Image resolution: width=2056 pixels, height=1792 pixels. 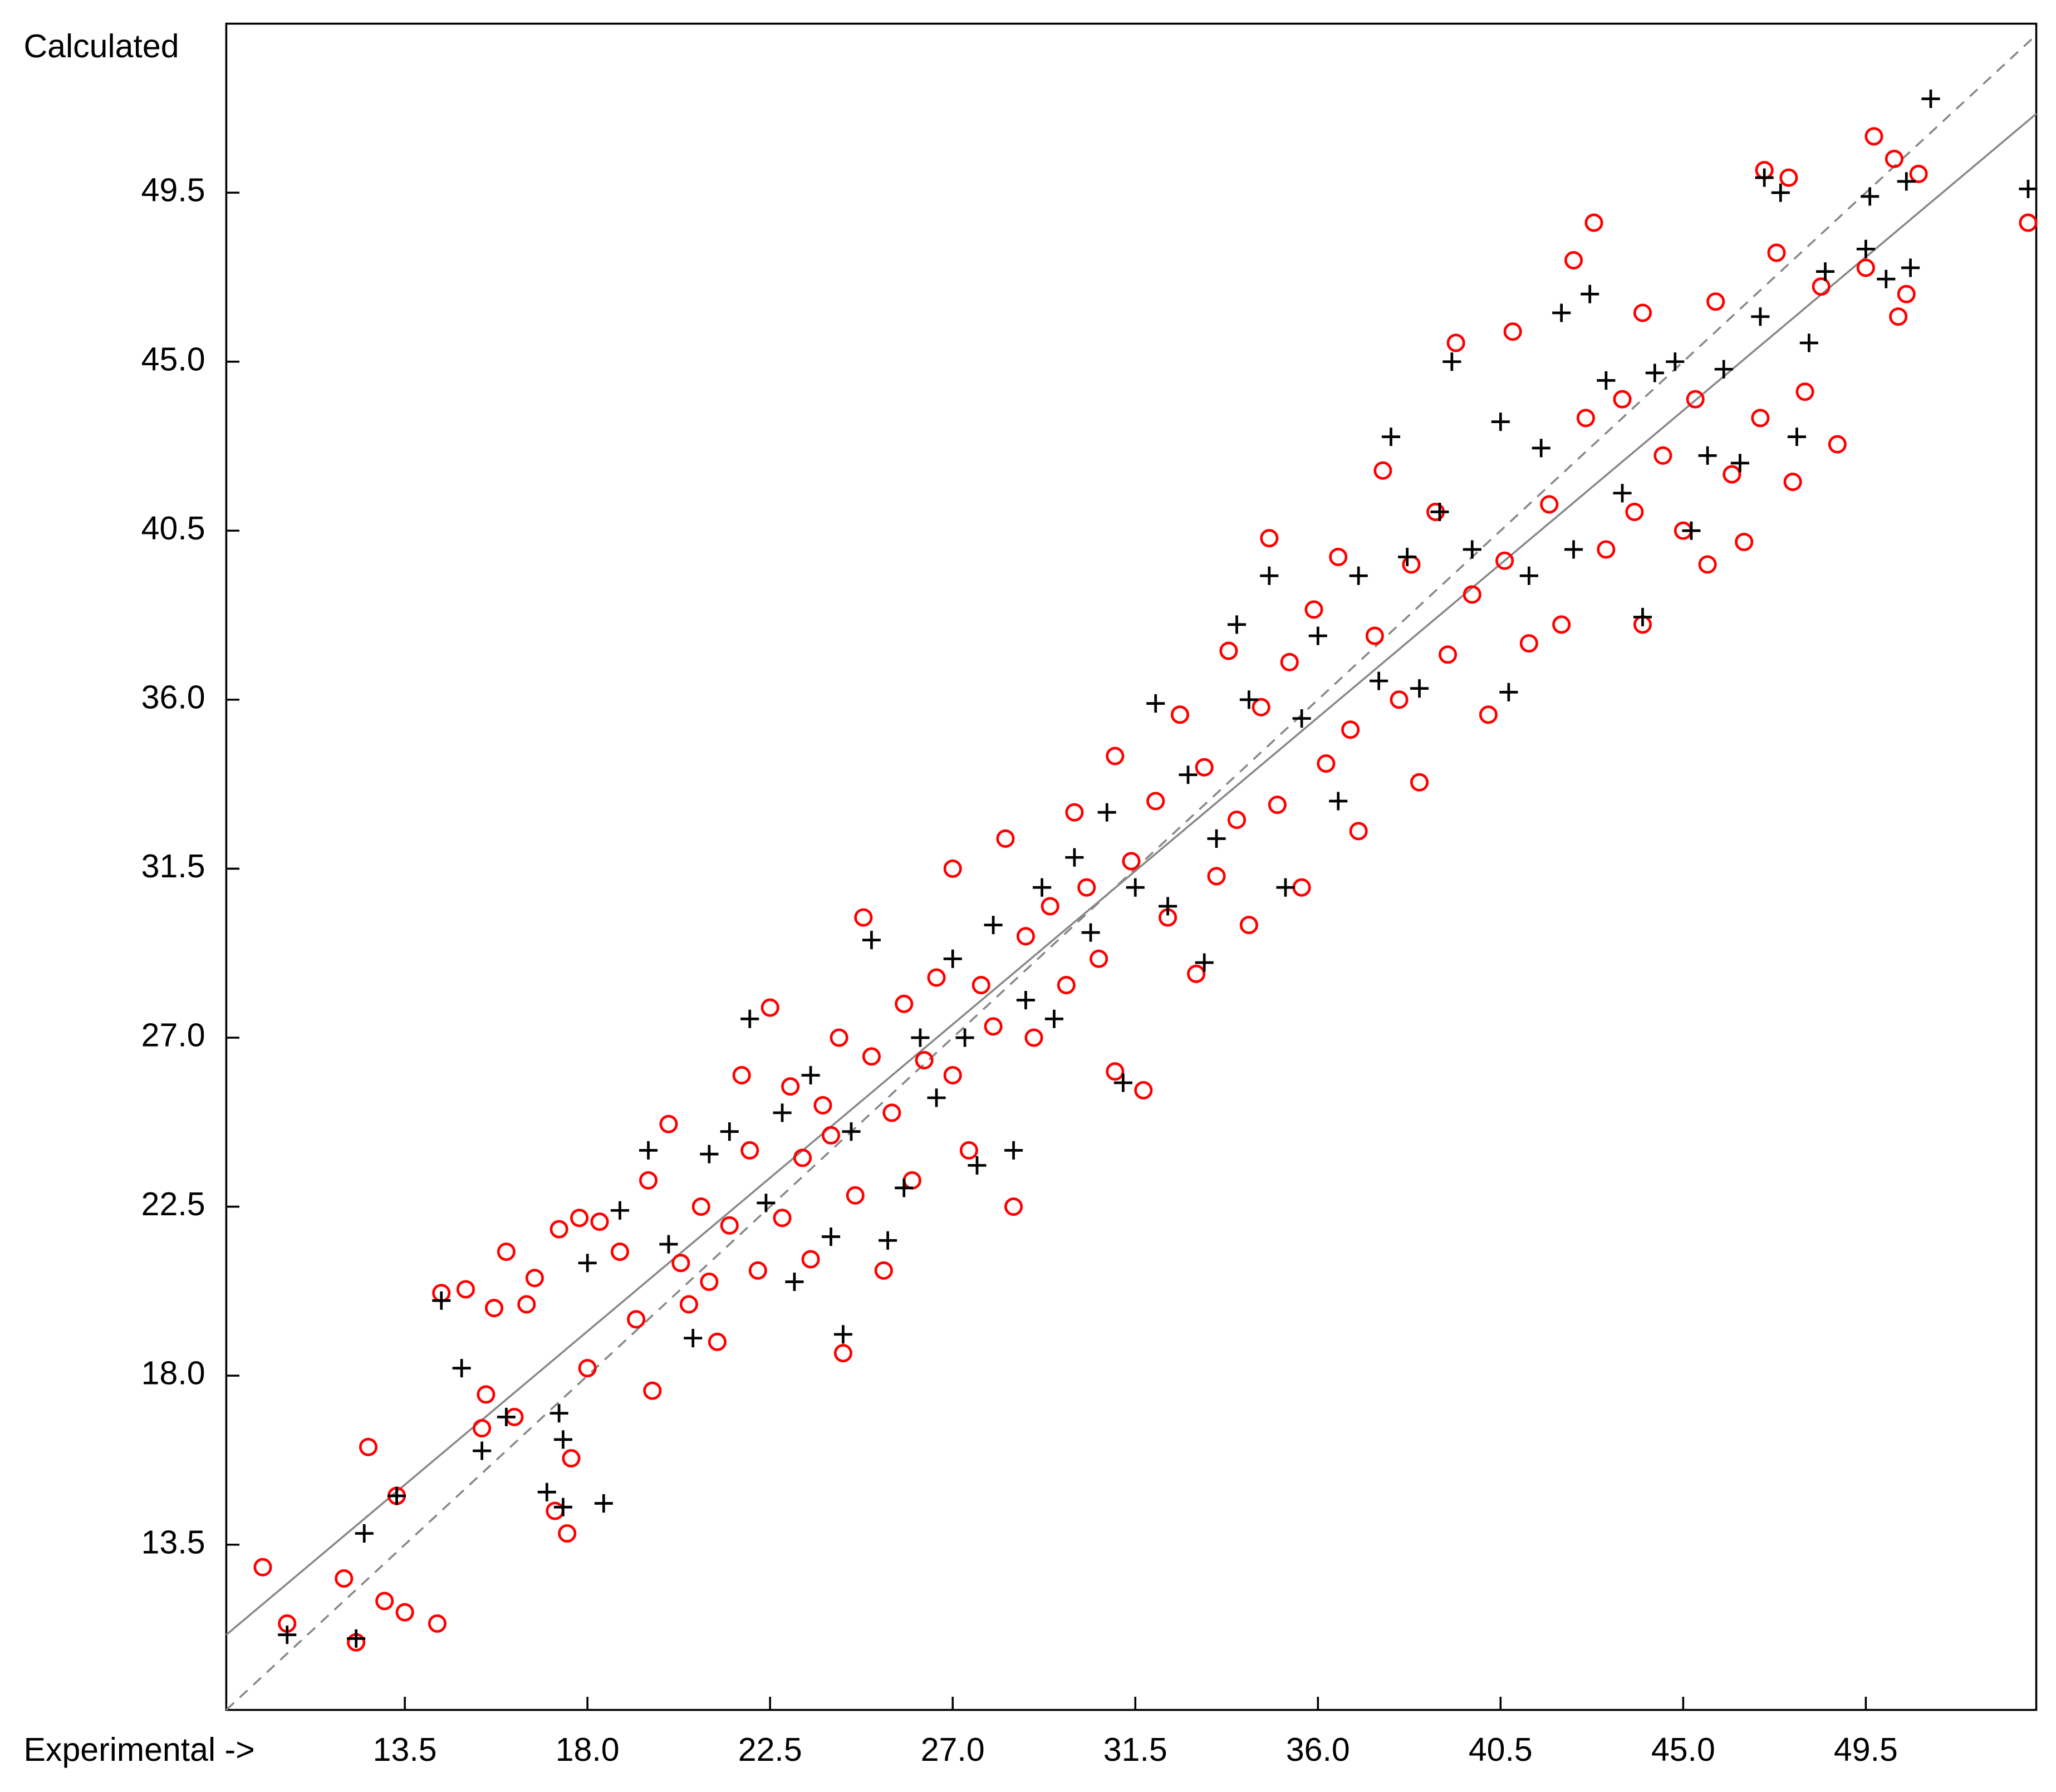 What do you see at coordinates (173, 359) in the screenshot?
I see `y-tick-label: 45.0` at bounding box center [173, 359].